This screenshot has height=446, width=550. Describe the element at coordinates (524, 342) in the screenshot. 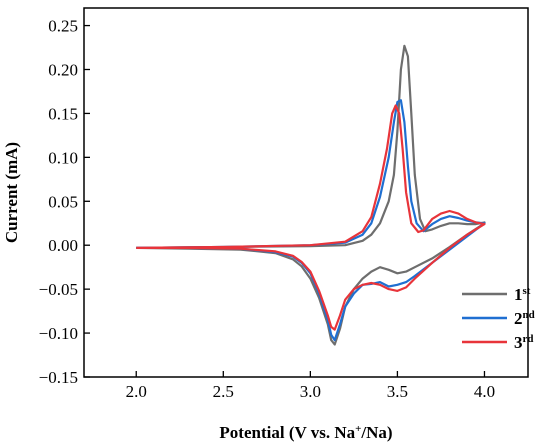

I see `legend-label-3: 3rd` at that location.